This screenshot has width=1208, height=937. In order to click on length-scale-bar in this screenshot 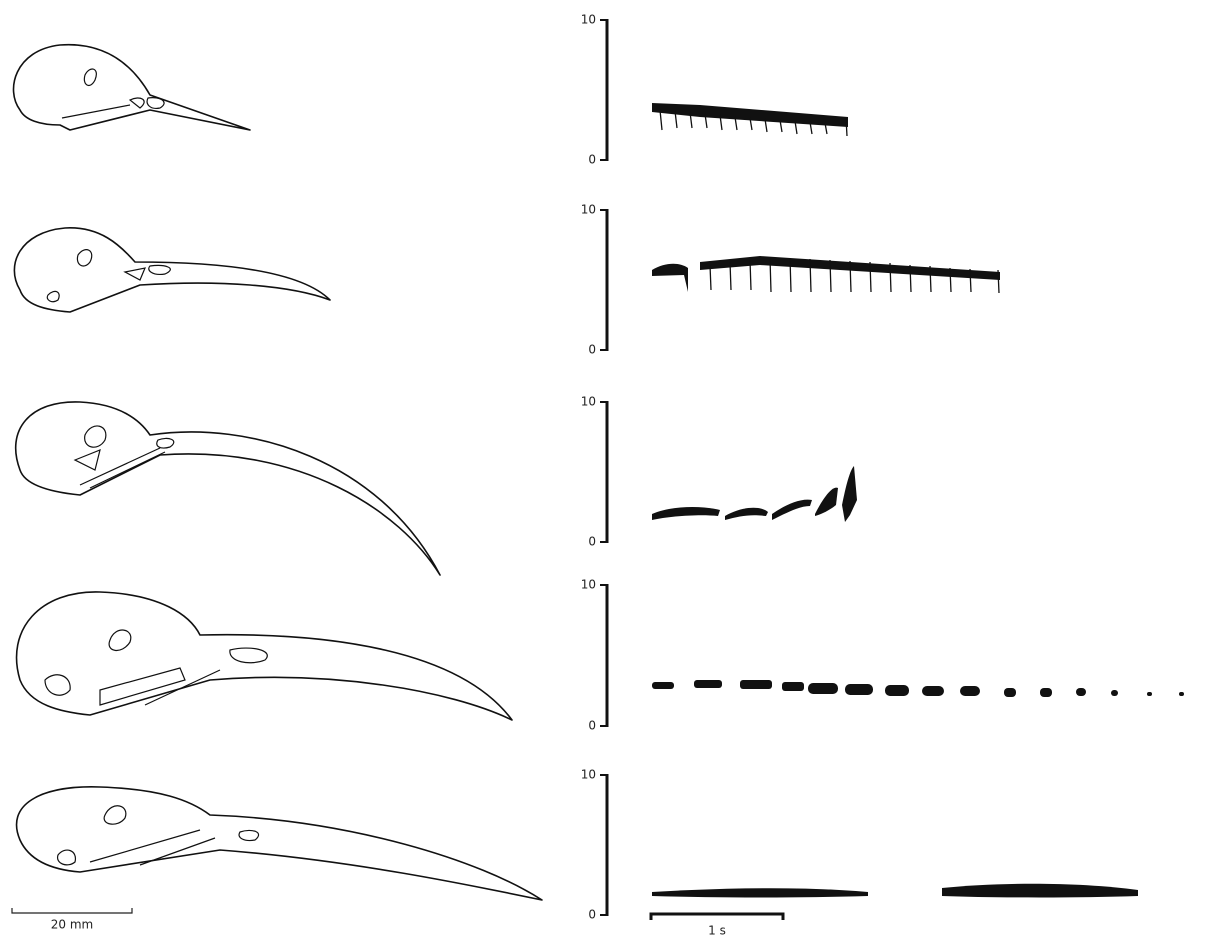, I will do `click(72, 911)`.